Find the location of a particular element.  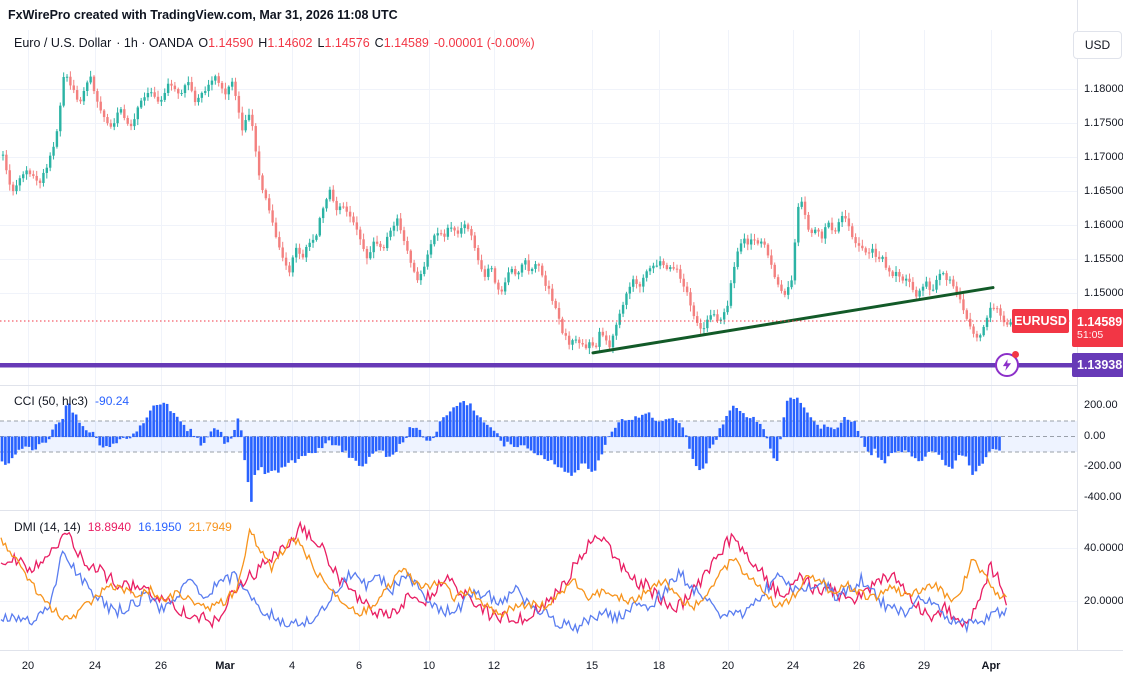

dmi-legend: DMI (14, 14) 18.8940 16.1950 21.7949 is located at coordinates (123, 527).